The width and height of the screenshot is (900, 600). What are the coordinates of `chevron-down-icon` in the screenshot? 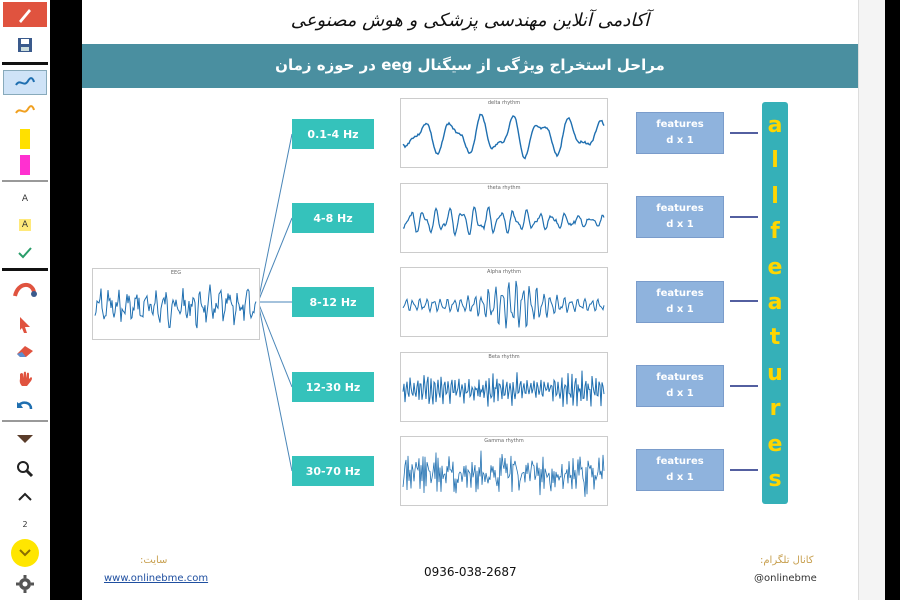 It's located at (25, 552).